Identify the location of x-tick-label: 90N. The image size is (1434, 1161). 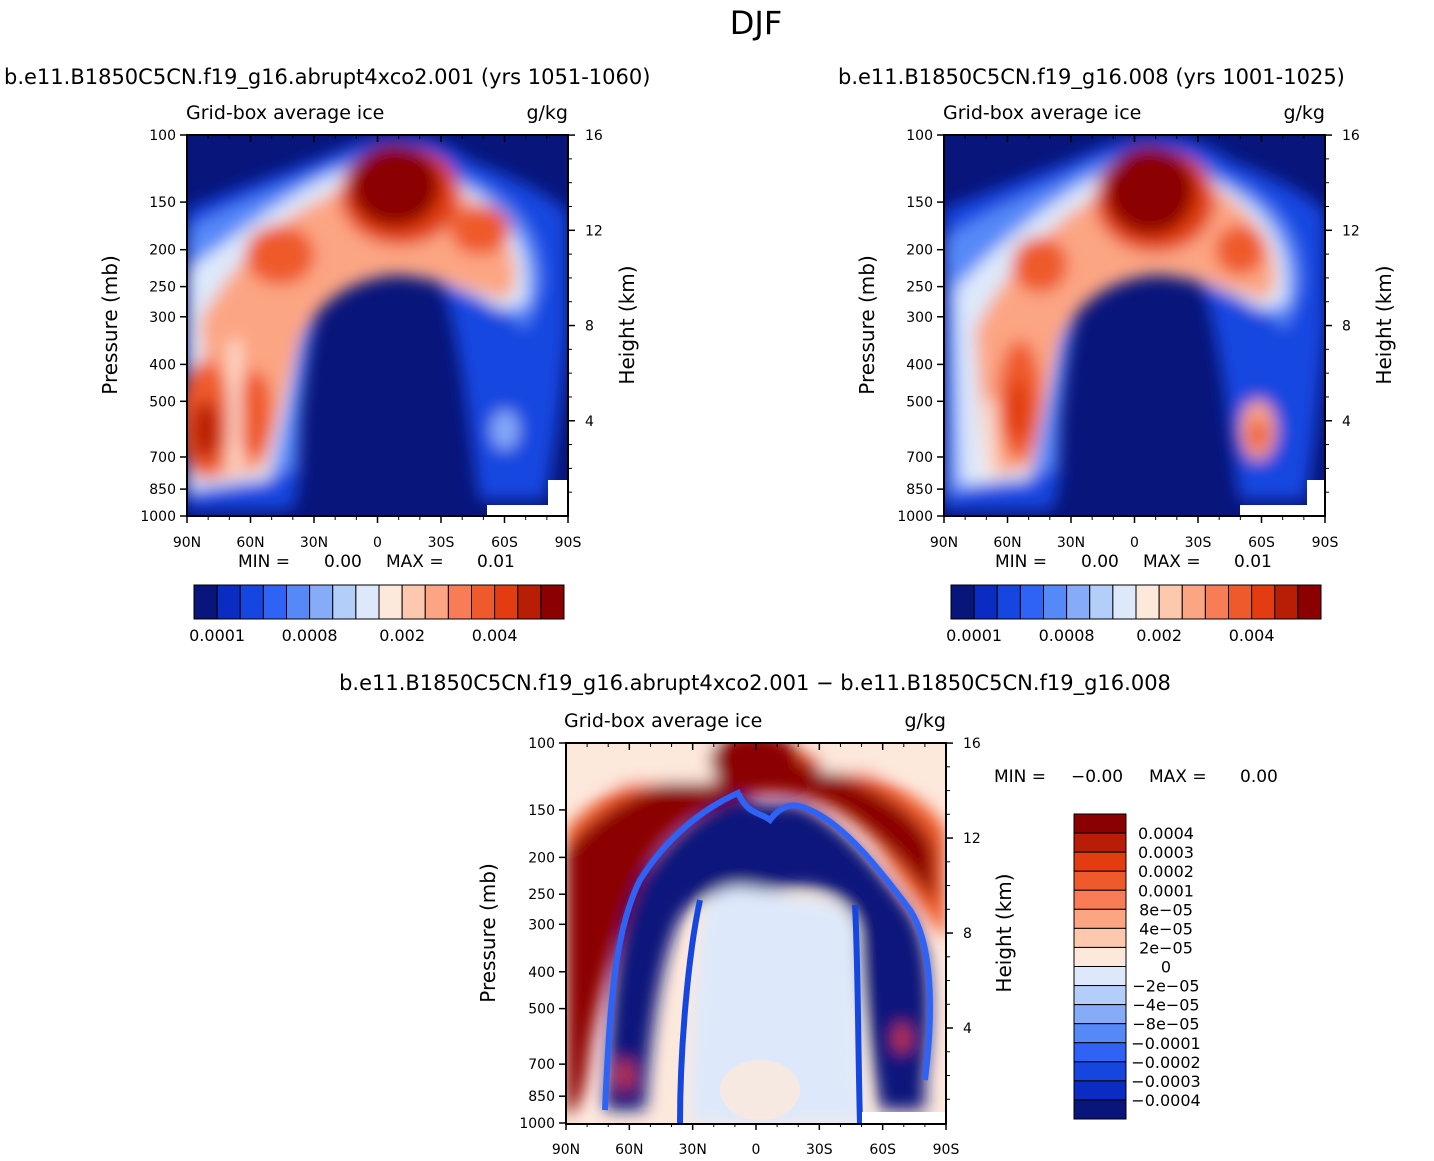
(187, 543).